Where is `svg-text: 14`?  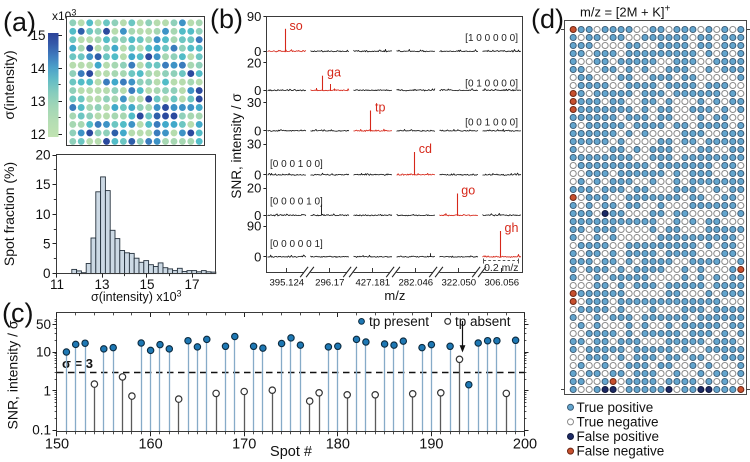 svg-text: 14 is located at coordinates (38, 68).